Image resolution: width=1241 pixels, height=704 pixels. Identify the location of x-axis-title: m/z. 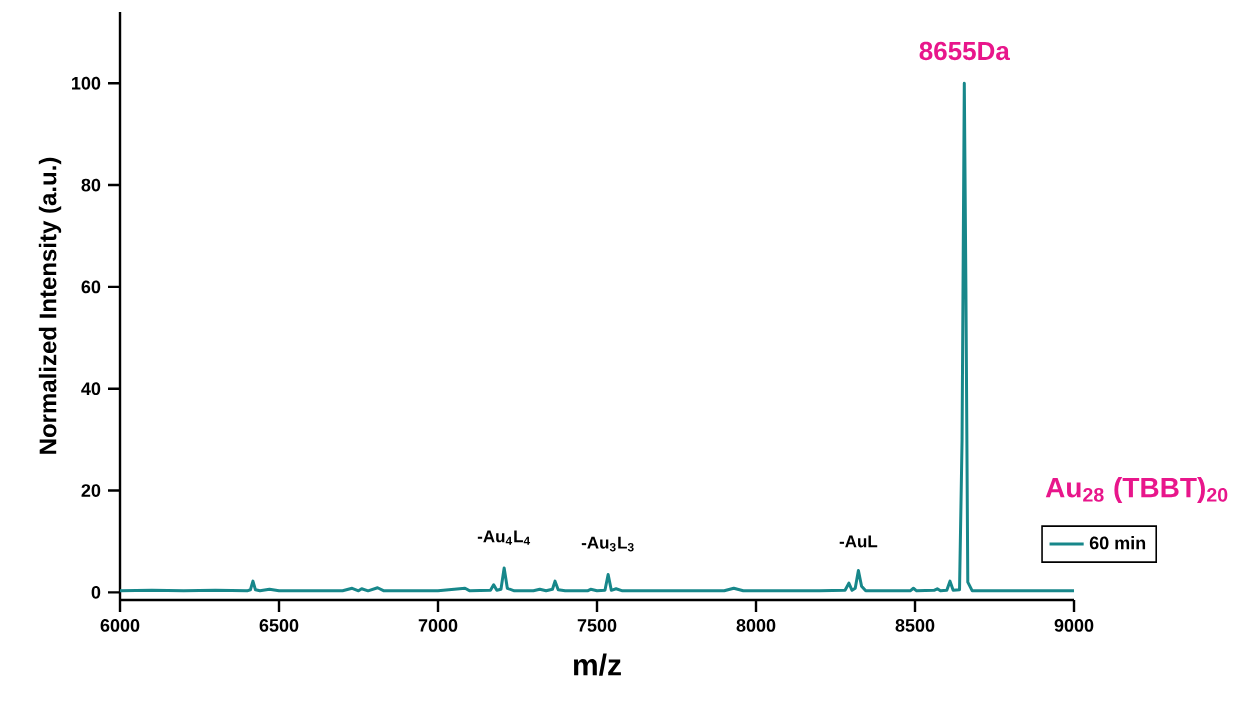
(597, 664).